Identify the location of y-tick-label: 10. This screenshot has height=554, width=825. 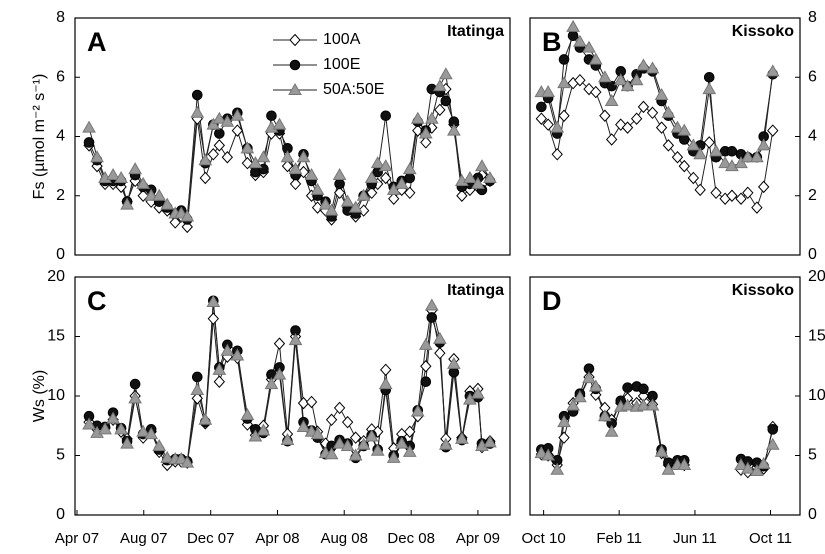
(816, 395).